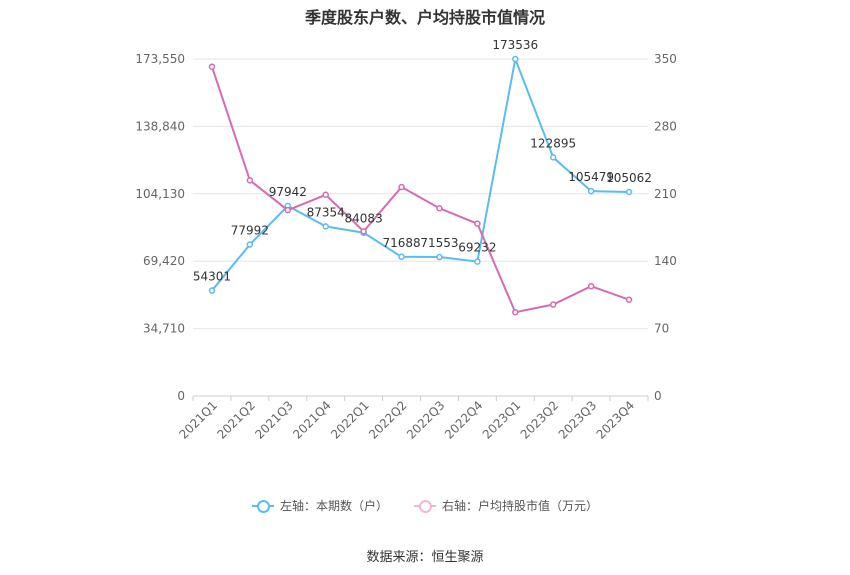 Image resolution: width=850 pixels, height=575 pixels. What do you see at coordinates (665, 194) in the screenshot?
I see `right-axis-tick-label: 210` at bounding box center [665, 194].